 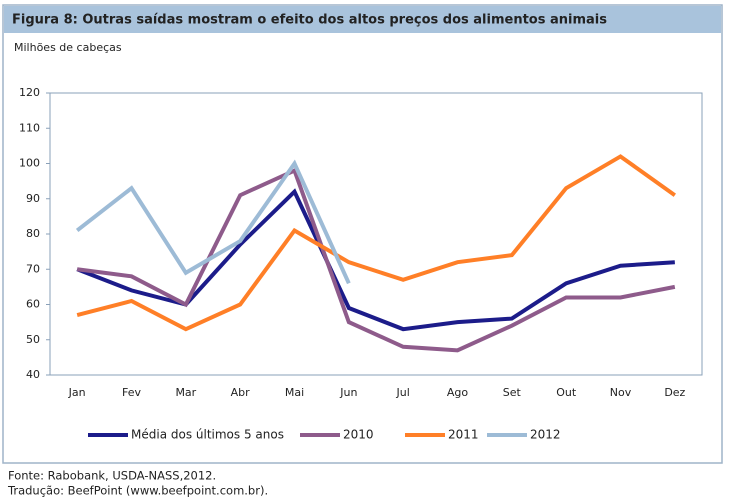 I want to click on x-tick-label: Abr, so click(x=241, y=392).